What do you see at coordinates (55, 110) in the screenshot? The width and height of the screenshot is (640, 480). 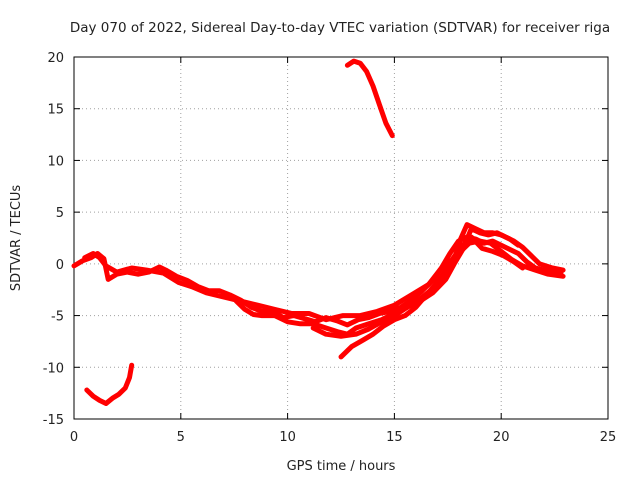 I see `y-tick-label: 15` at bounding box center [55, 110].